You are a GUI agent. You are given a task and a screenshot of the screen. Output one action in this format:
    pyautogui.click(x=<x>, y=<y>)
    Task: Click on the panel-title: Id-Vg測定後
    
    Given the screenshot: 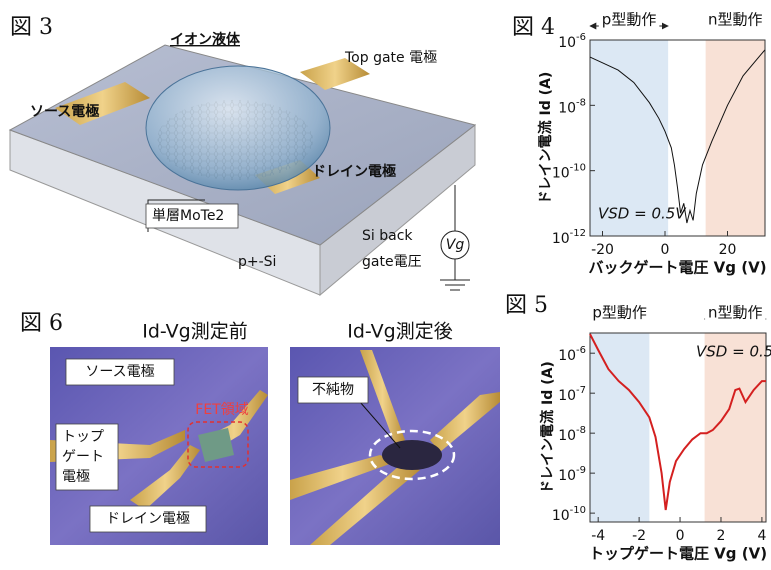 What is the action you would take?
    pyautogui.click(x=399, y=332)
    